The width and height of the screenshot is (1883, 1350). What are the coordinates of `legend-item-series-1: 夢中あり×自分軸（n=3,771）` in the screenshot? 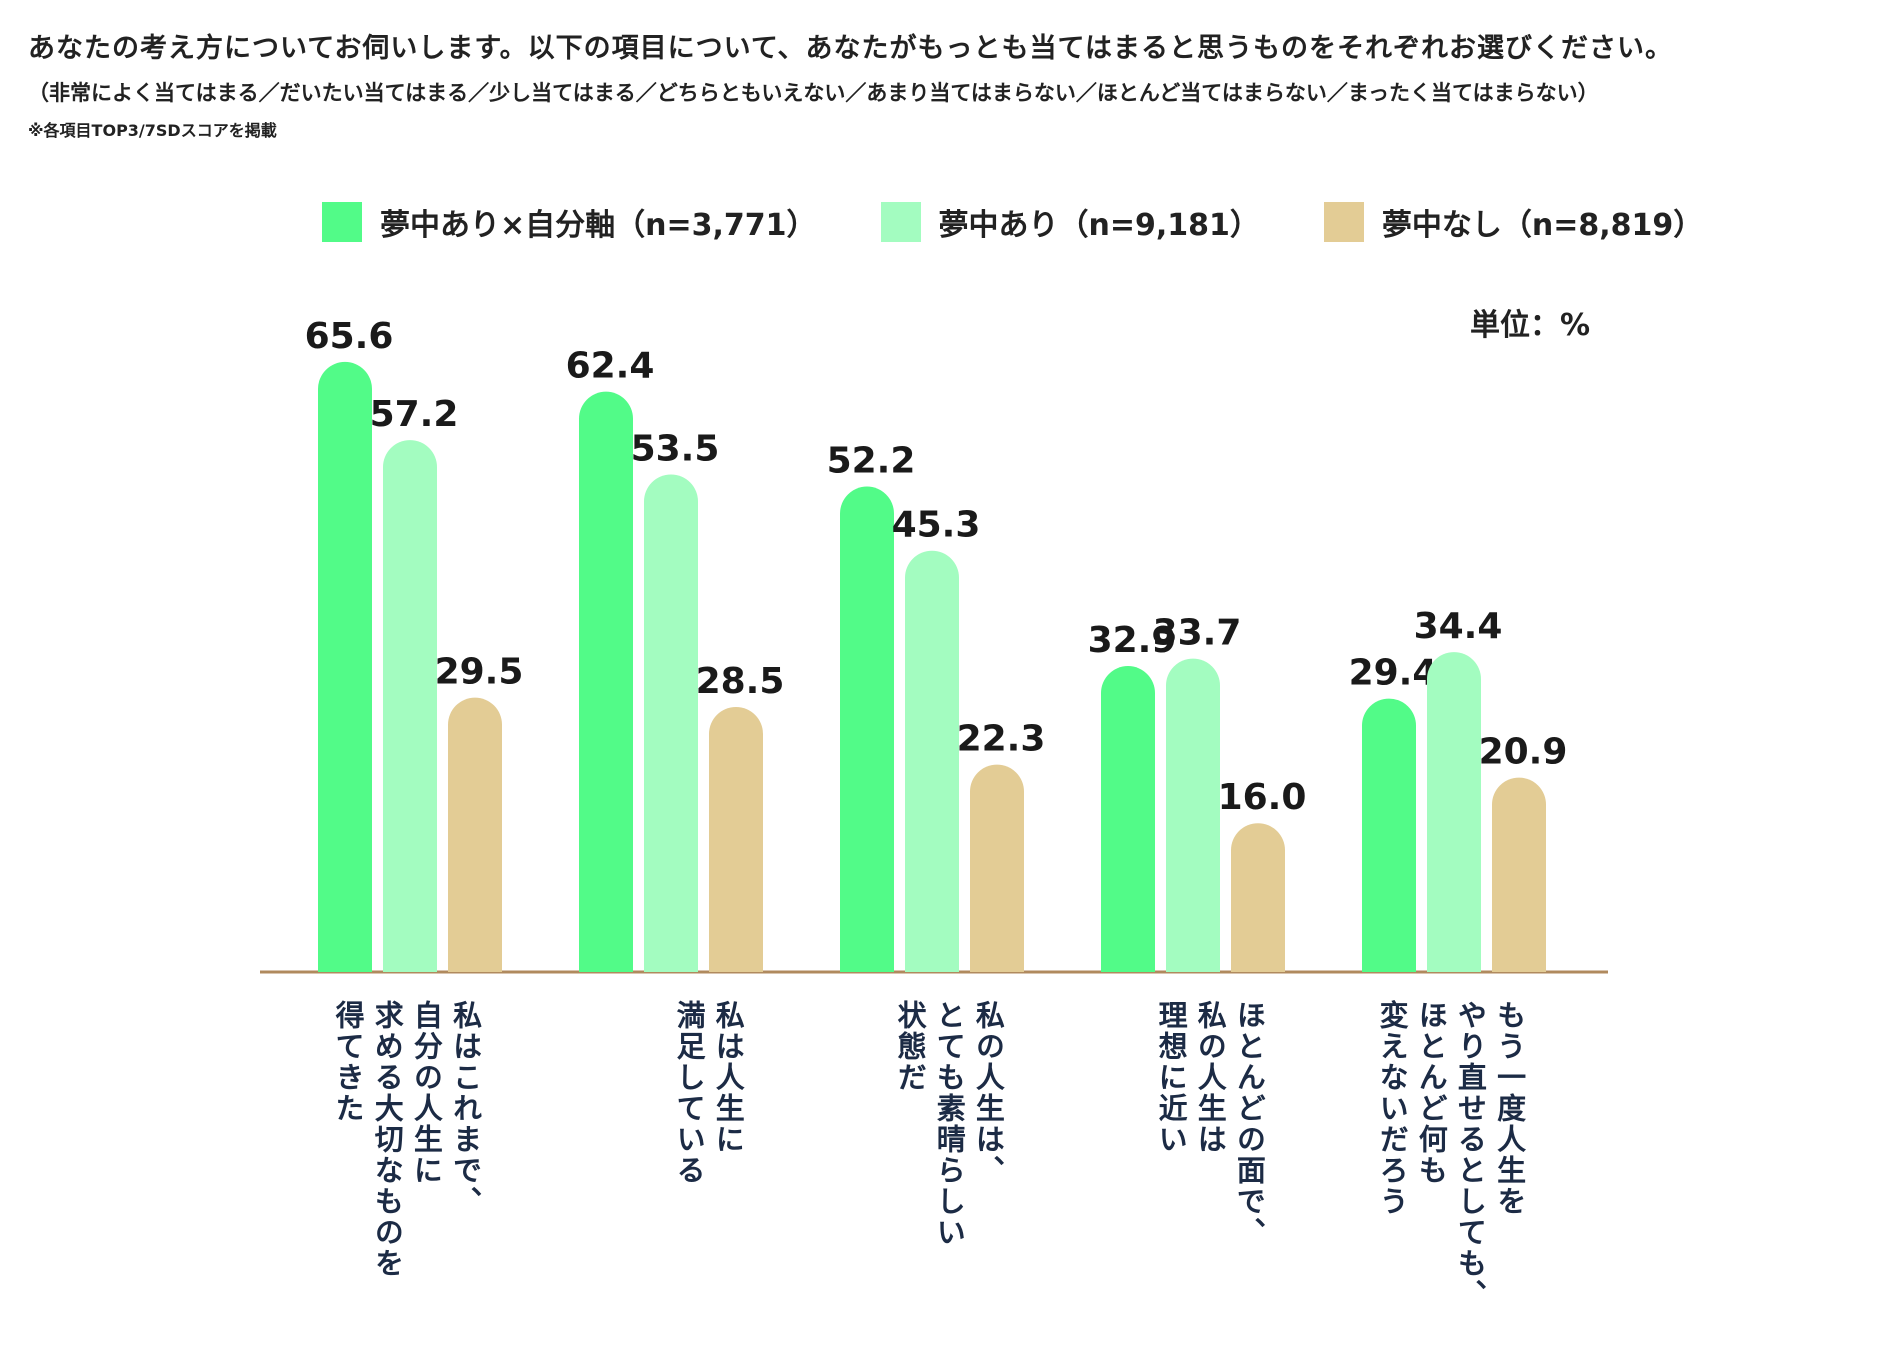 It's located at (569, 222).